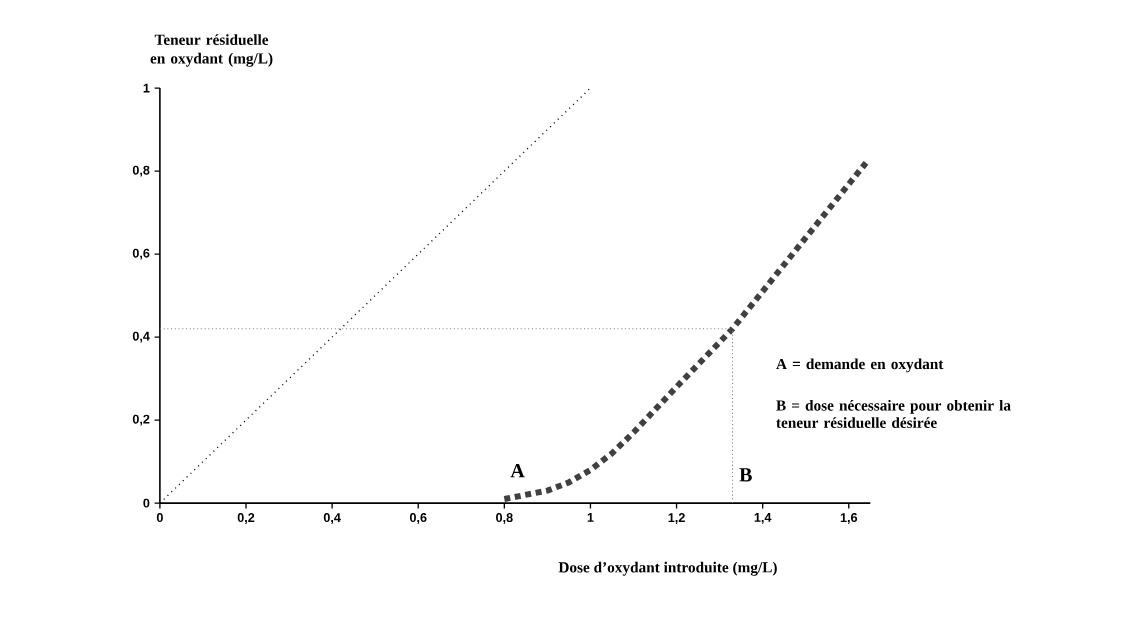  Describe the element at coordinates (418, 518) in the screenshot. I see `x-tick-label: 0,6` at that location.